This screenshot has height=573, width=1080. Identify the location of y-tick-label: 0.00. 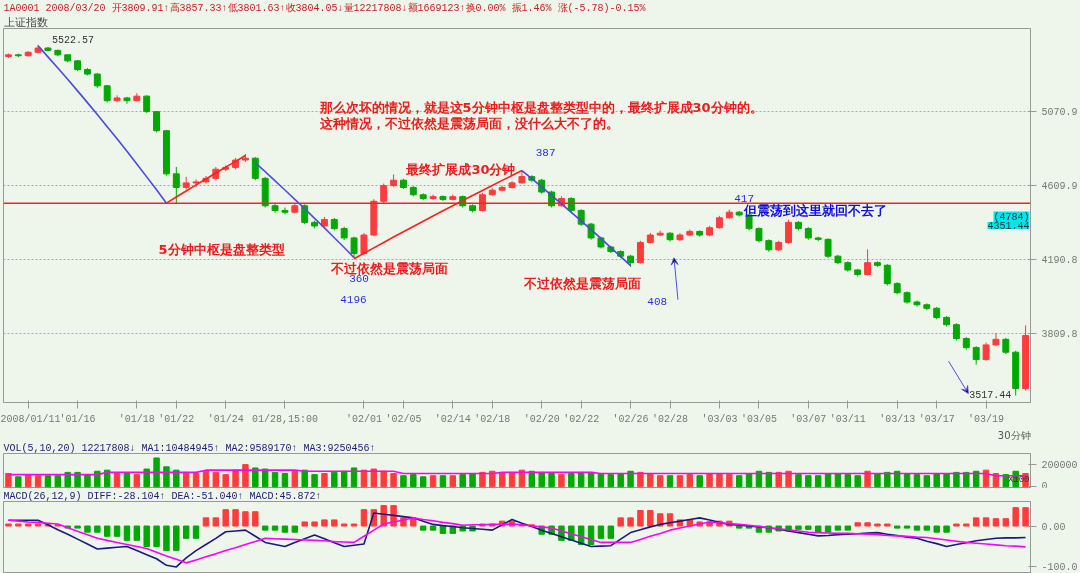
(1053, 527).